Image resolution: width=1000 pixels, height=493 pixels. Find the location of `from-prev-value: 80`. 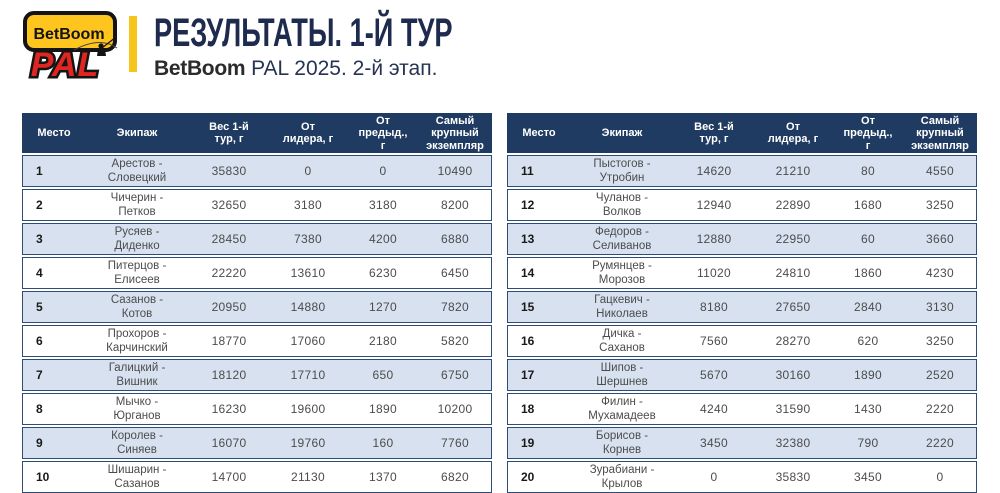

from-prev-value: 80 is located at coordinates (868, 171).